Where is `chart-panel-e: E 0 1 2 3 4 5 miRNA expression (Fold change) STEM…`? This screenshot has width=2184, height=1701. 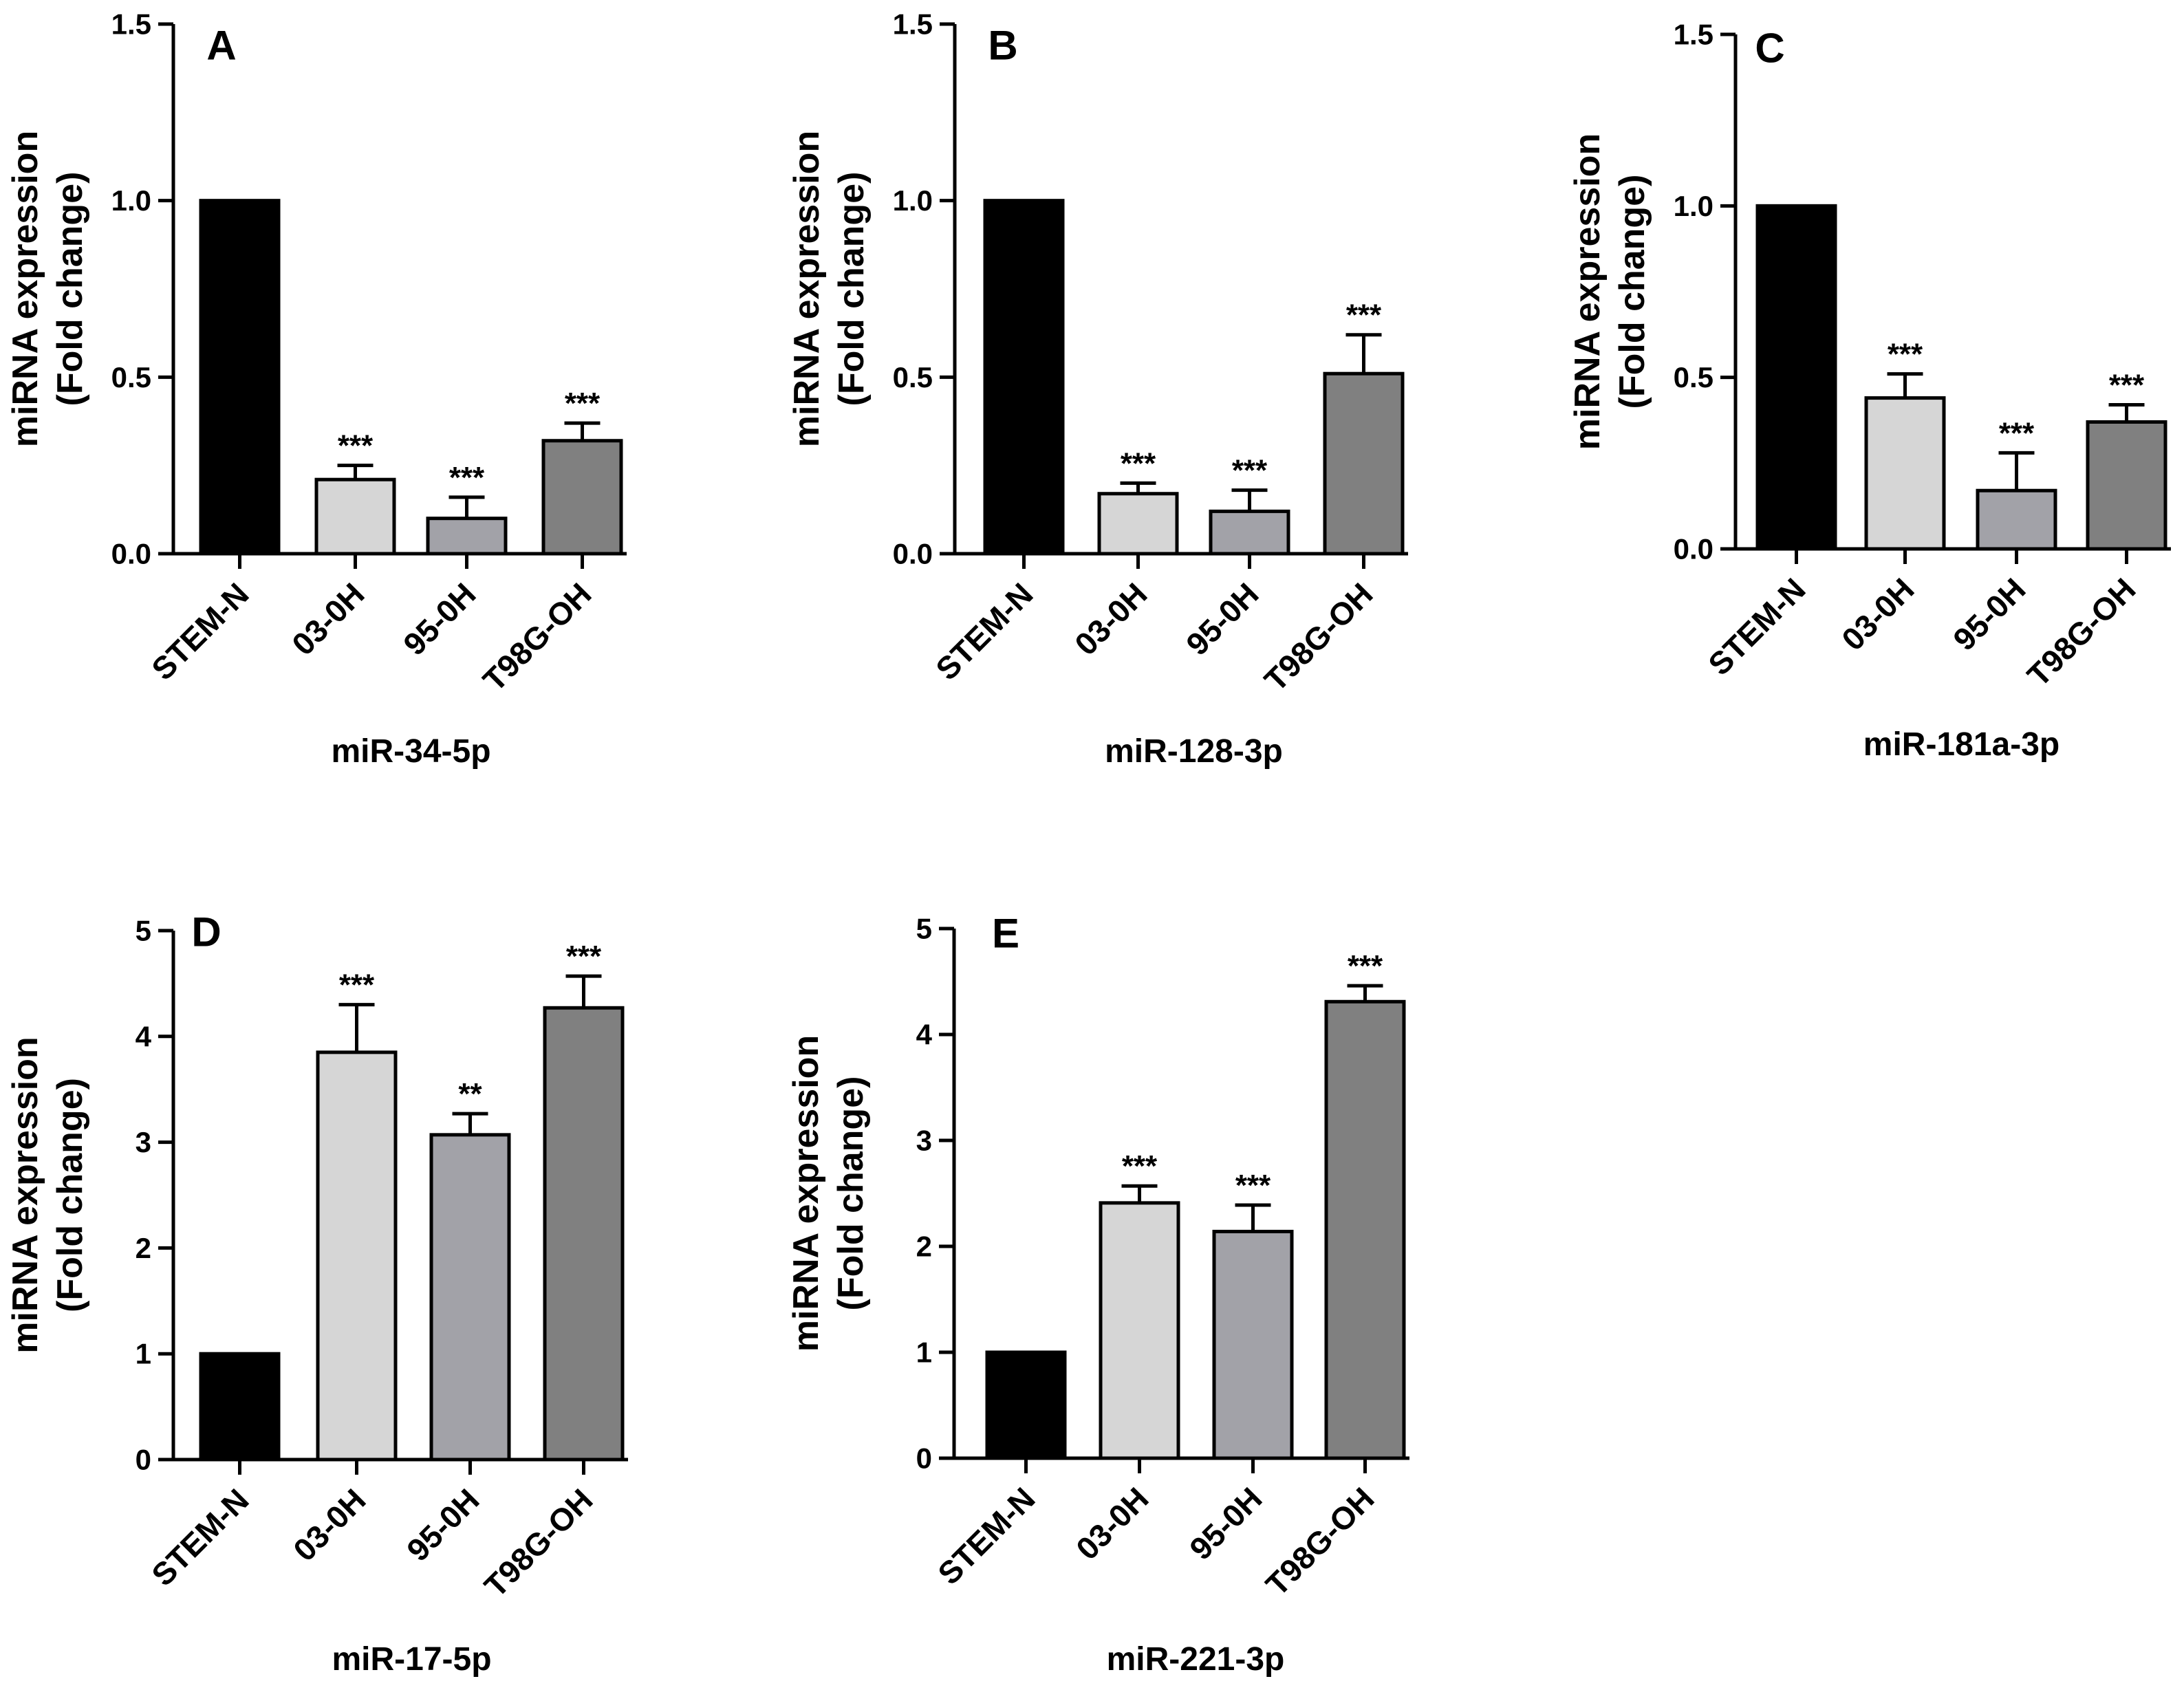 chart-panel-e: E 0 1 2 3 4 5 miRNA expression (Fold change) STEM… is located at coordinates (1097, 1294).